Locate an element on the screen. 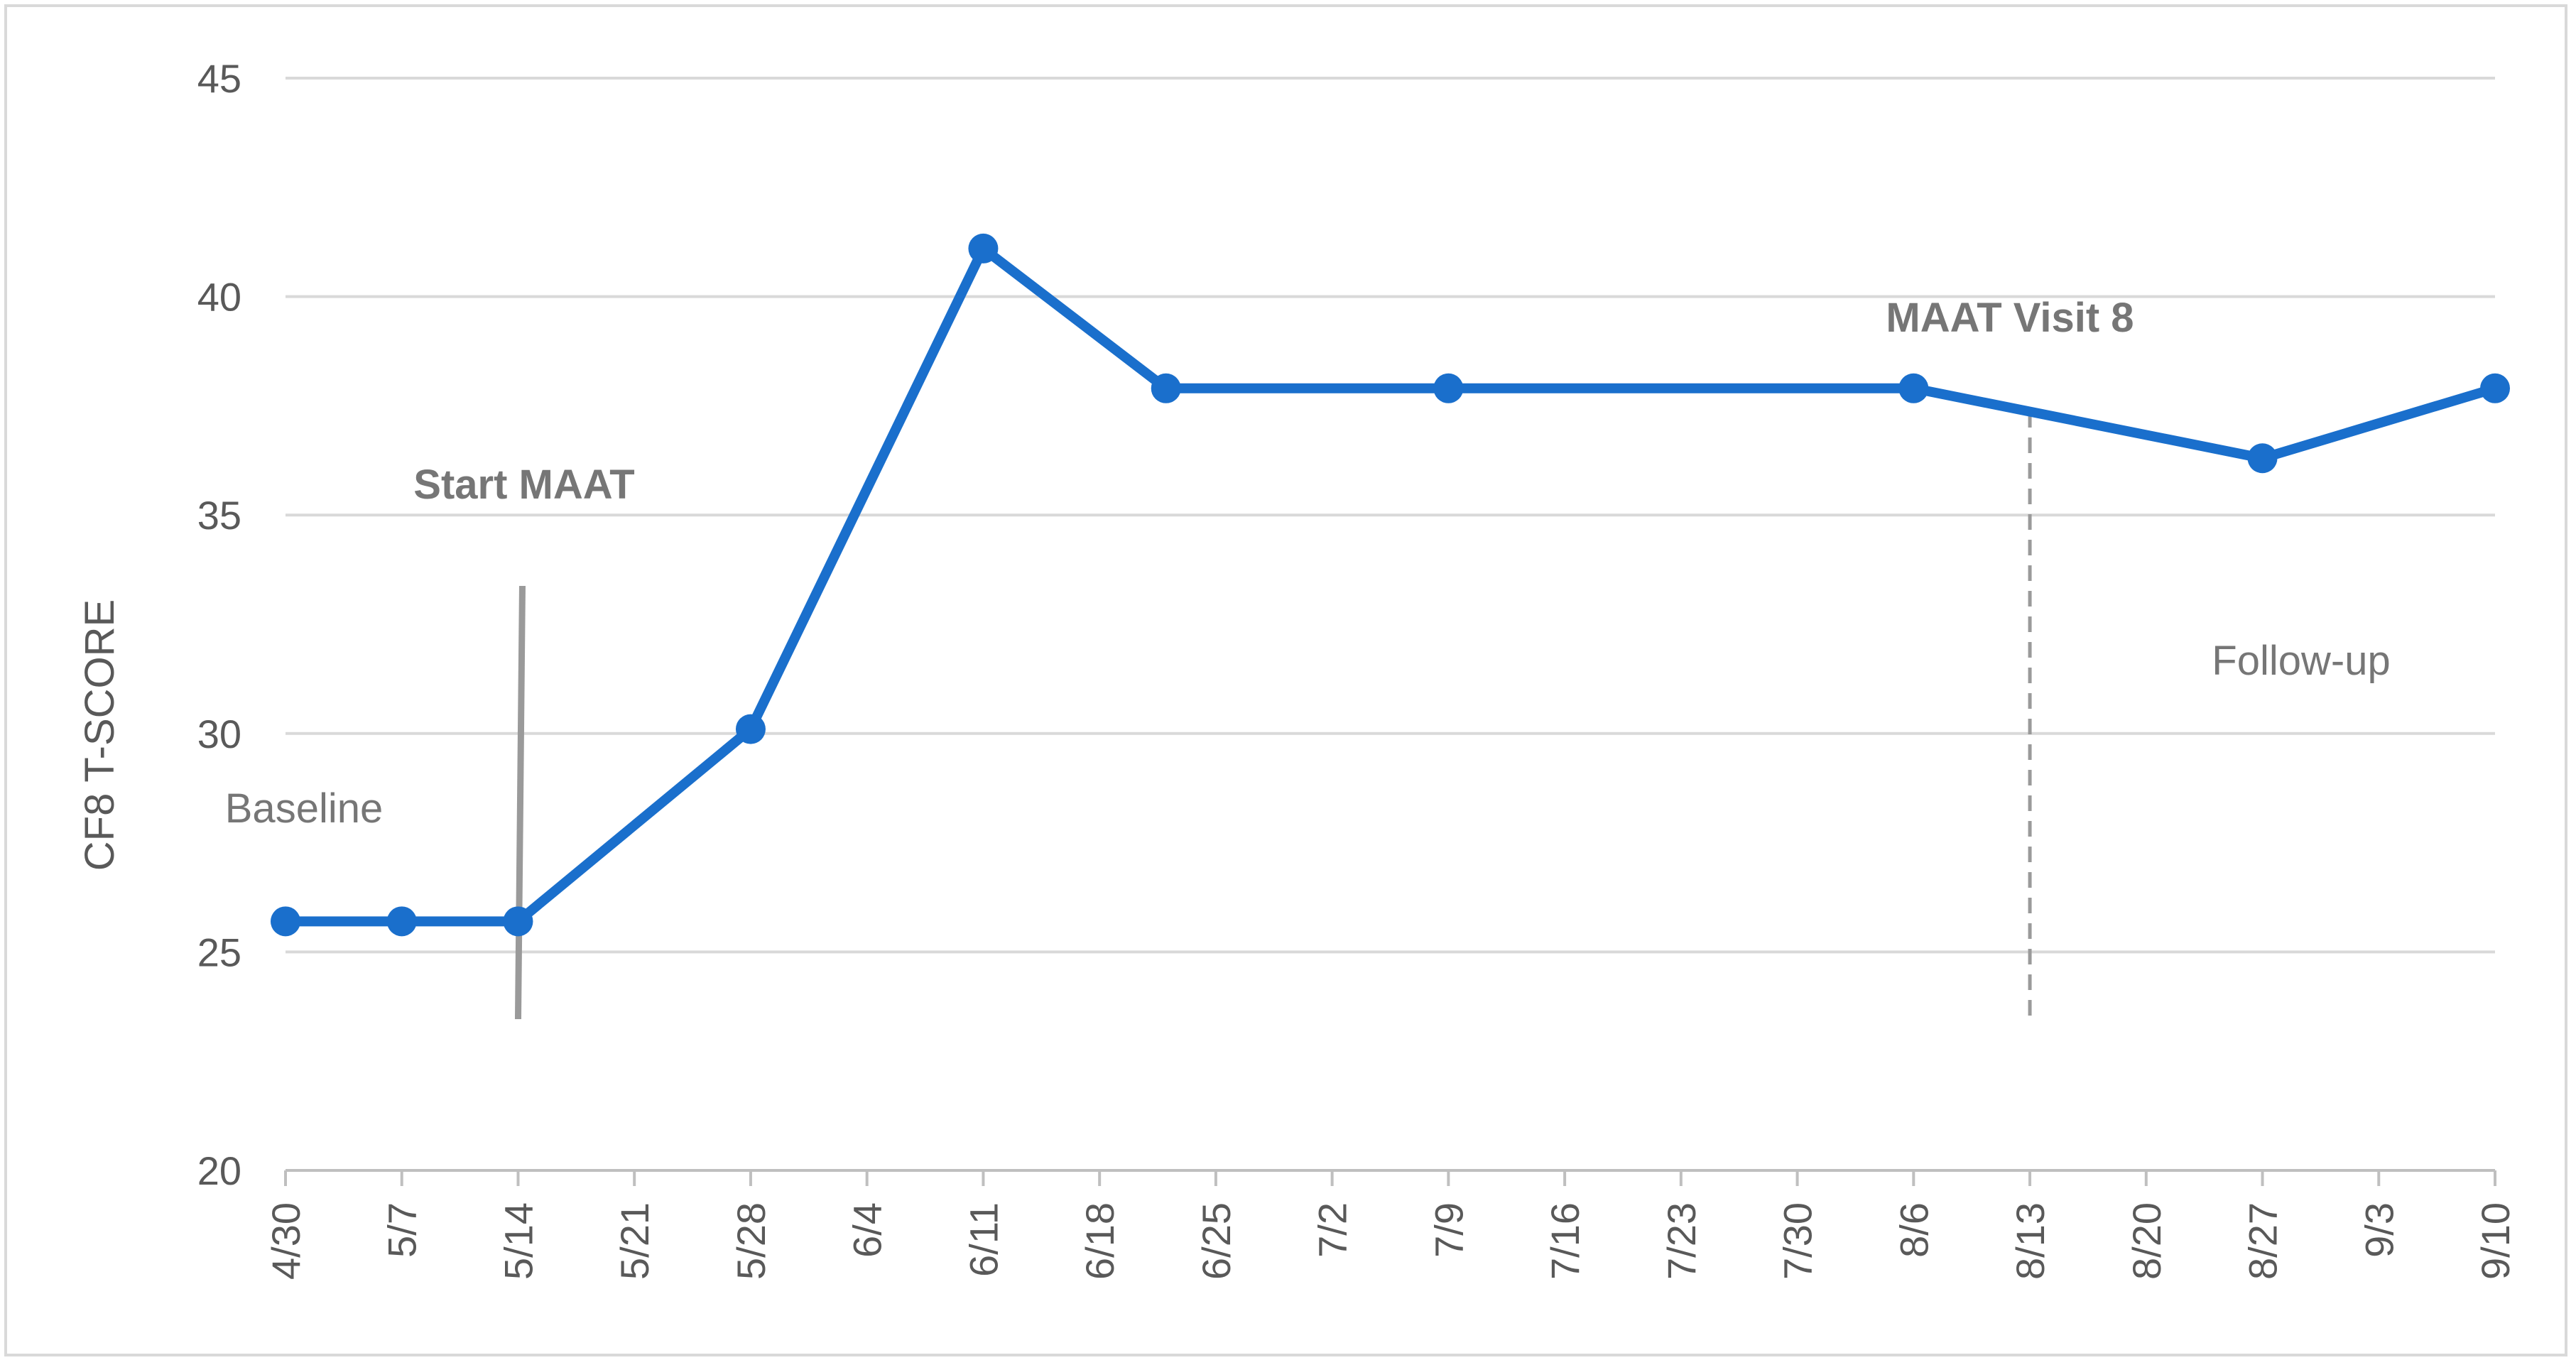 The image size is (2576, 1365). x-tick-label: 8/6 is located at coordinates (1914, 1230).